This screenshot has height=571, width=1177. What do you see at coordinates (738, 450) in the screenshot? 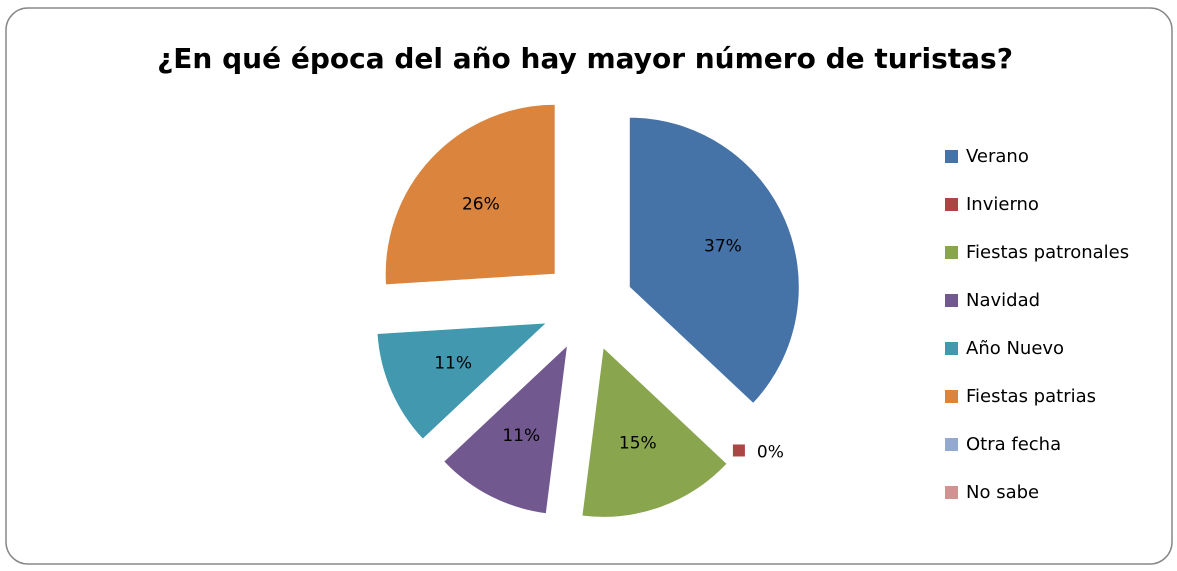
I see `data-label-key` at bounding box center [738, 450].